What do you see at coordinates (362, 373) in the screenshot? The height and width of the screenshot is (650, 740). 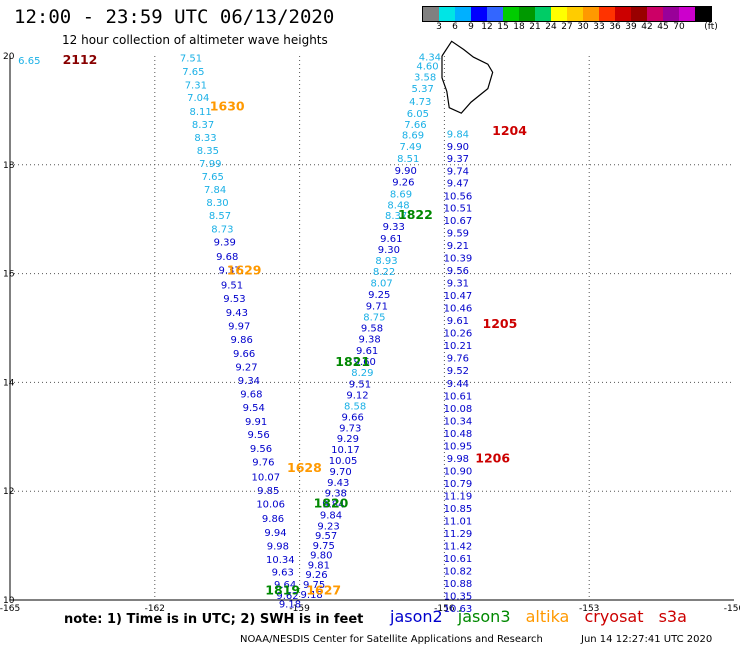 I see `wave-height-value: 8.29` at bounding box center [362, 373].